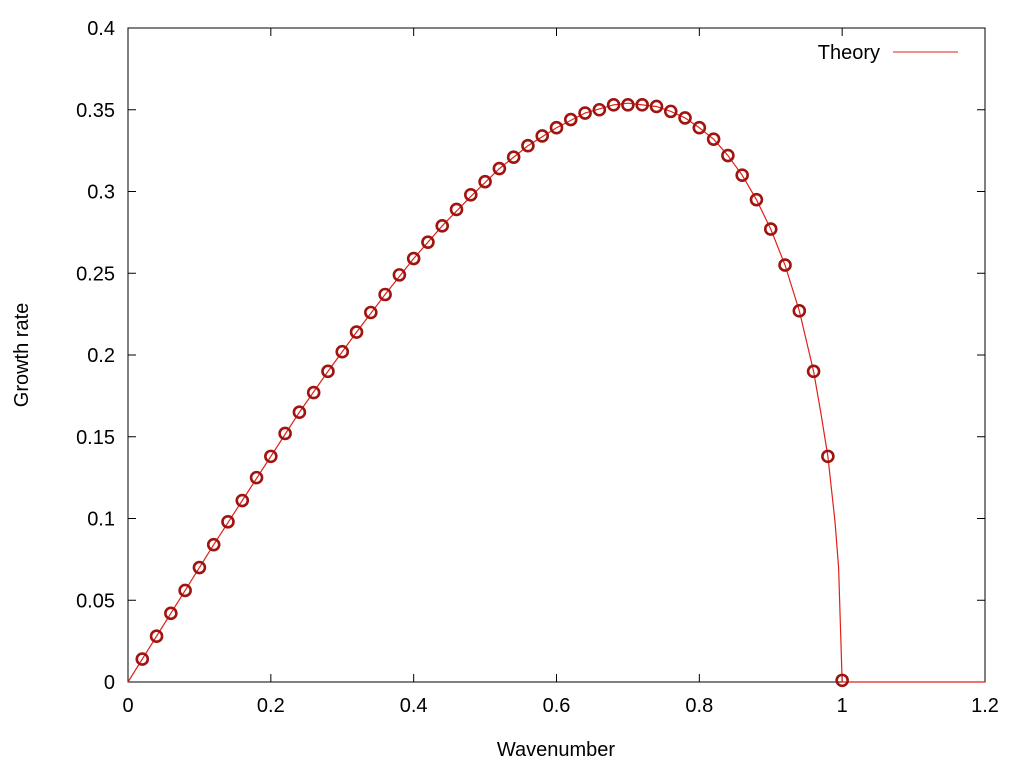 Image resolution: width=1024 pixels, height=768 pixels. I want to click on y-tick-label: 0.2, so click(101, 356).